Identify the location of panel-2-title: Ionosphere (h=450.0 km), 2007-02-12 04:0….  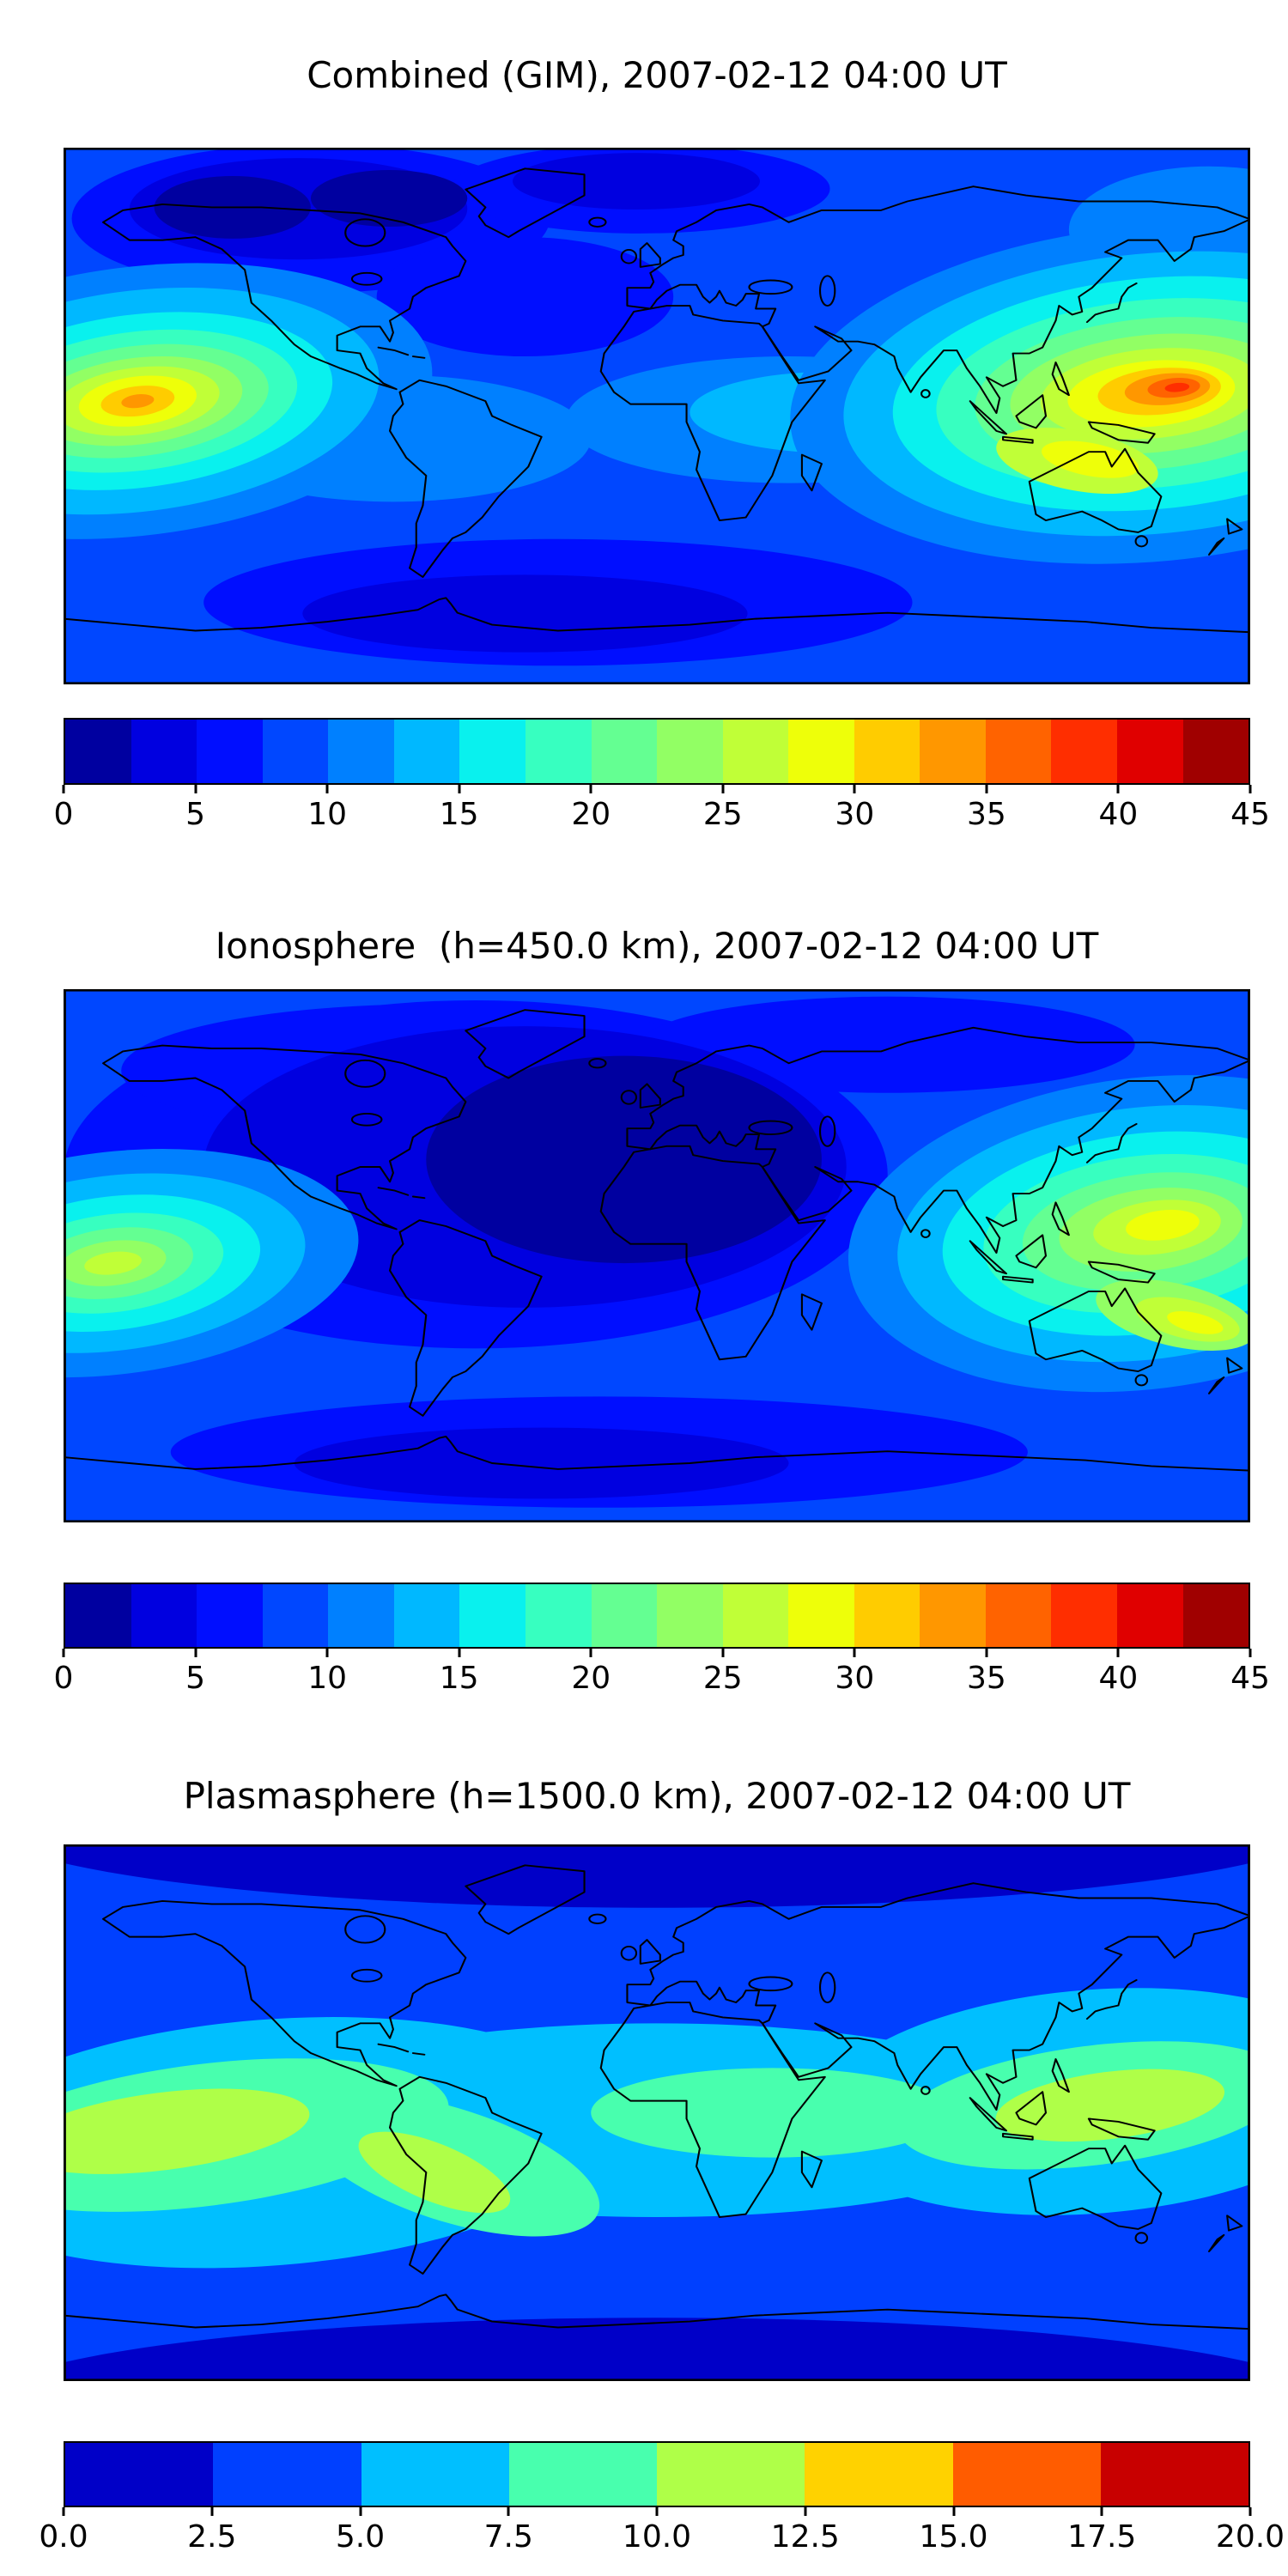
(657, 946).